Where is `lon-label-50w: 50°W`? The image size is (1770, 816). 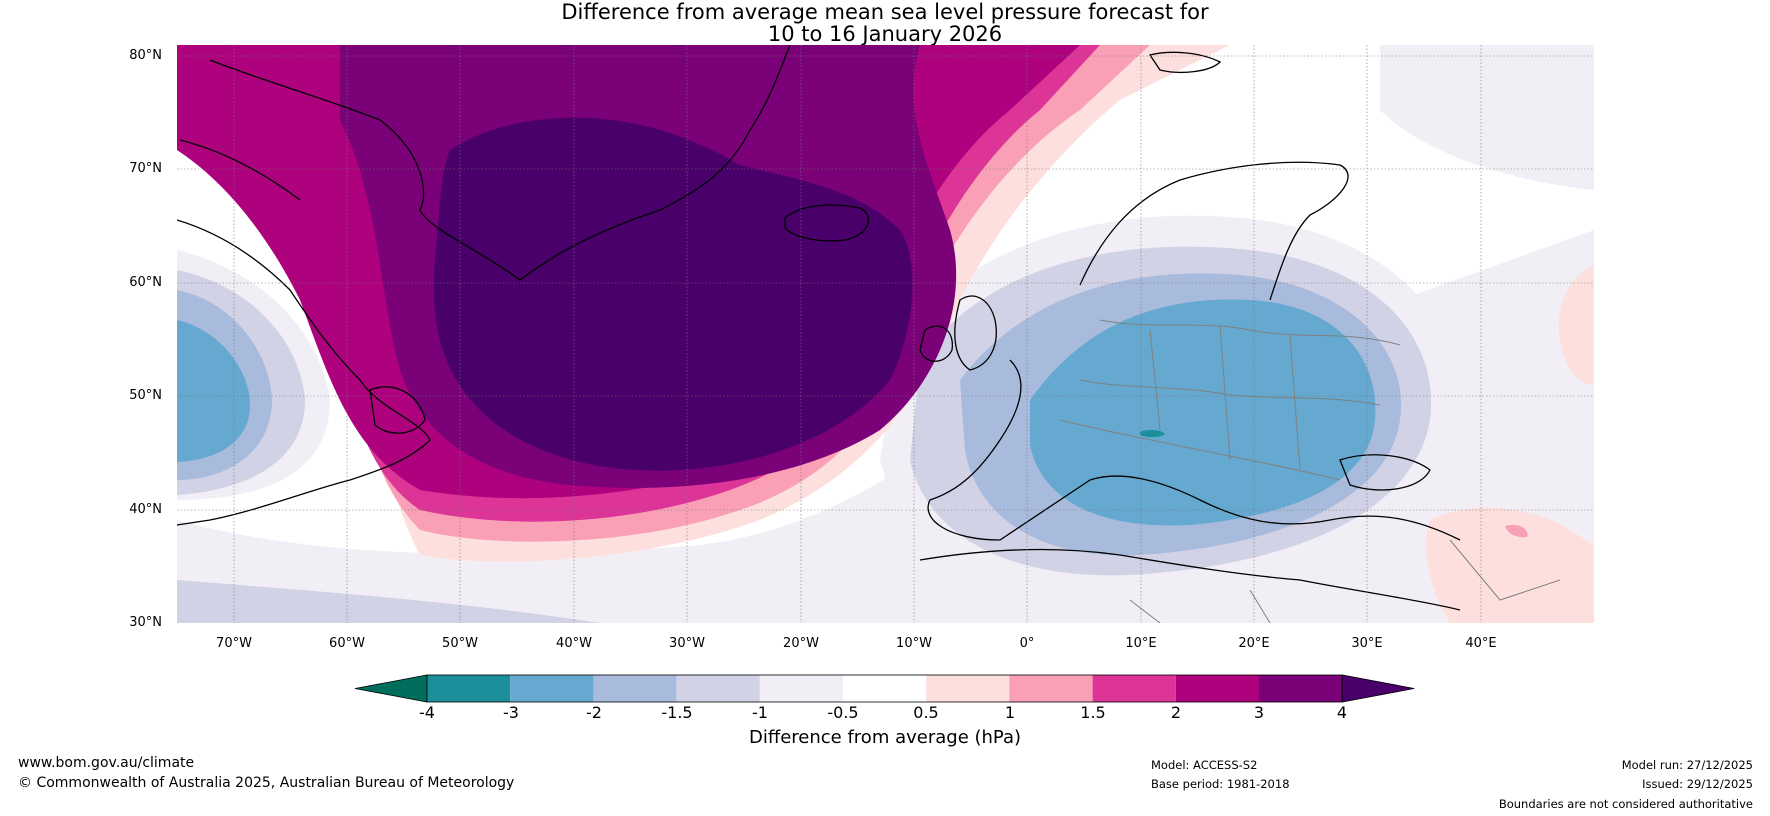 lon-label-50w: 50°W is located at coordinates (460, 643).